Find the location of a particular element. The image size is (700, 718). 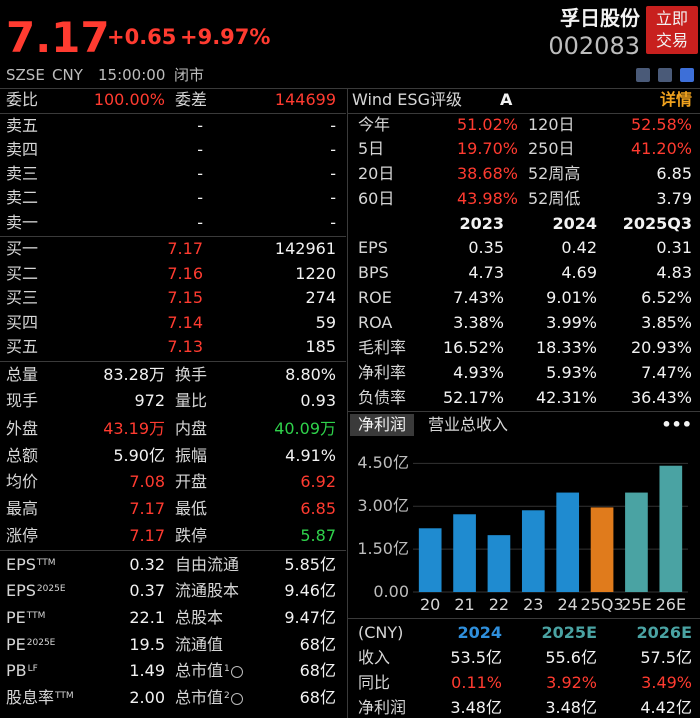

cell: 57.5亿 is located at coordinates (666, 657).